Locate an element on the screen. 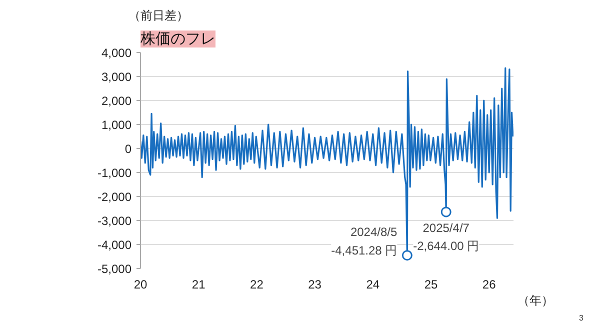  y-tick-label: 3,000 is located at coordinates (116, 77).